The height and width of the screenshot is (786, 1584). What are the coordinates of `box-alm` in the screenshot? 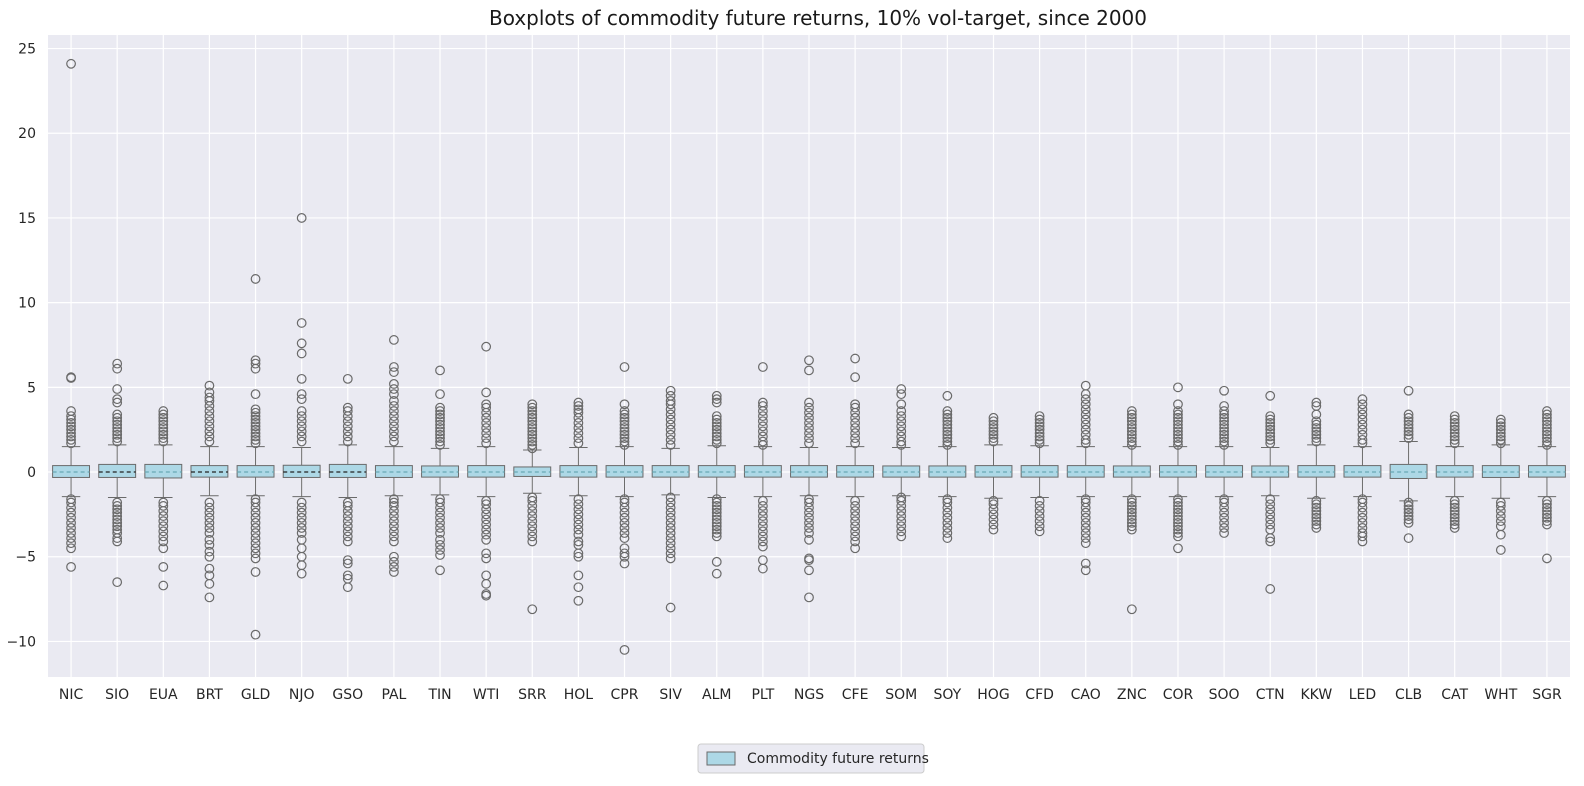 It's located at (716, 484).